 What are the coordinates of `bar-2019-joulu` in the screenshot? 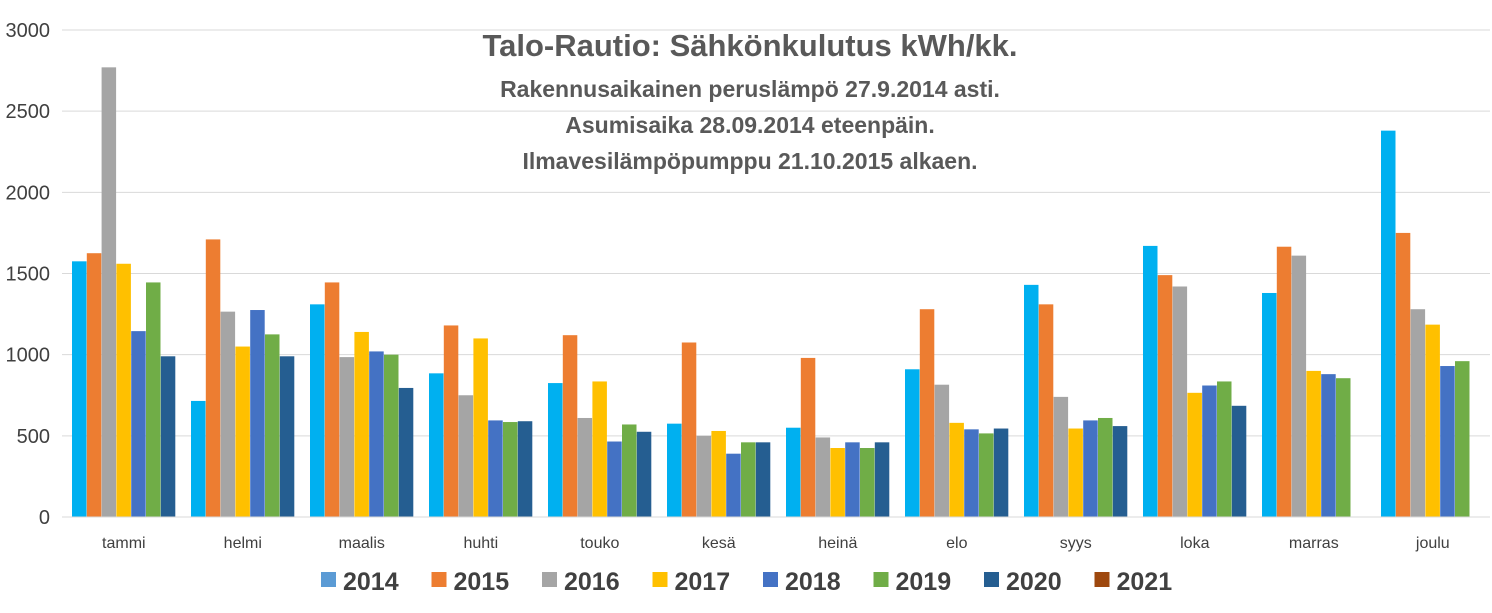 It's located at (1462, 439).